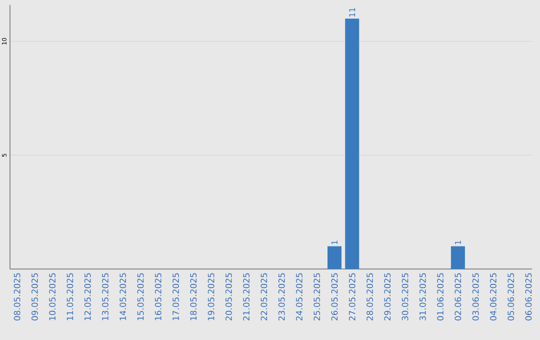 This screenshot has width=540, height=340. What do you see at coordinates (87, 296) in the screenshot?
I see `x-tick-label: 12.05.2025` at bounding box center [87, 296].